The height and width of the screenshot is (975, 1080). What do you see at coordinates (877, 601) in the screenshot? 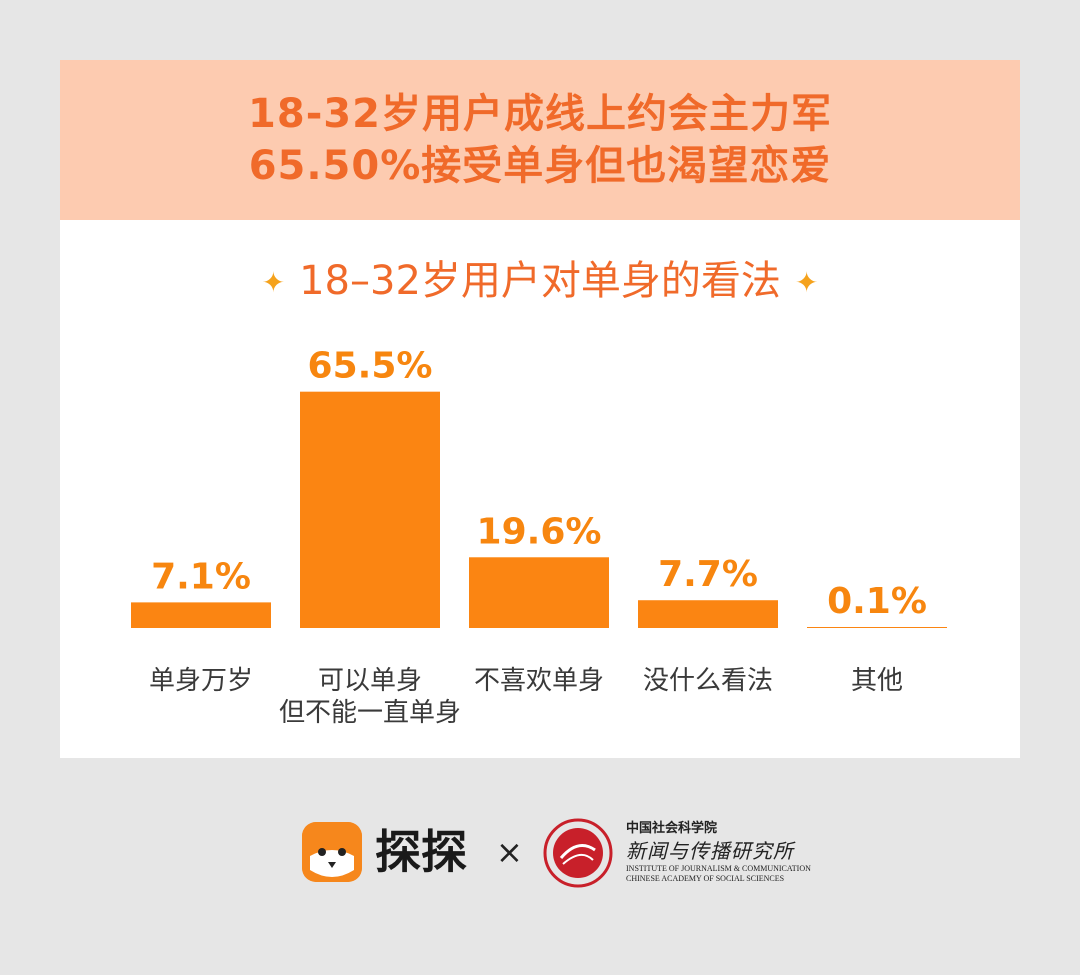
I see `value-label-5: 0.1%` at bounding box center [877, 601].